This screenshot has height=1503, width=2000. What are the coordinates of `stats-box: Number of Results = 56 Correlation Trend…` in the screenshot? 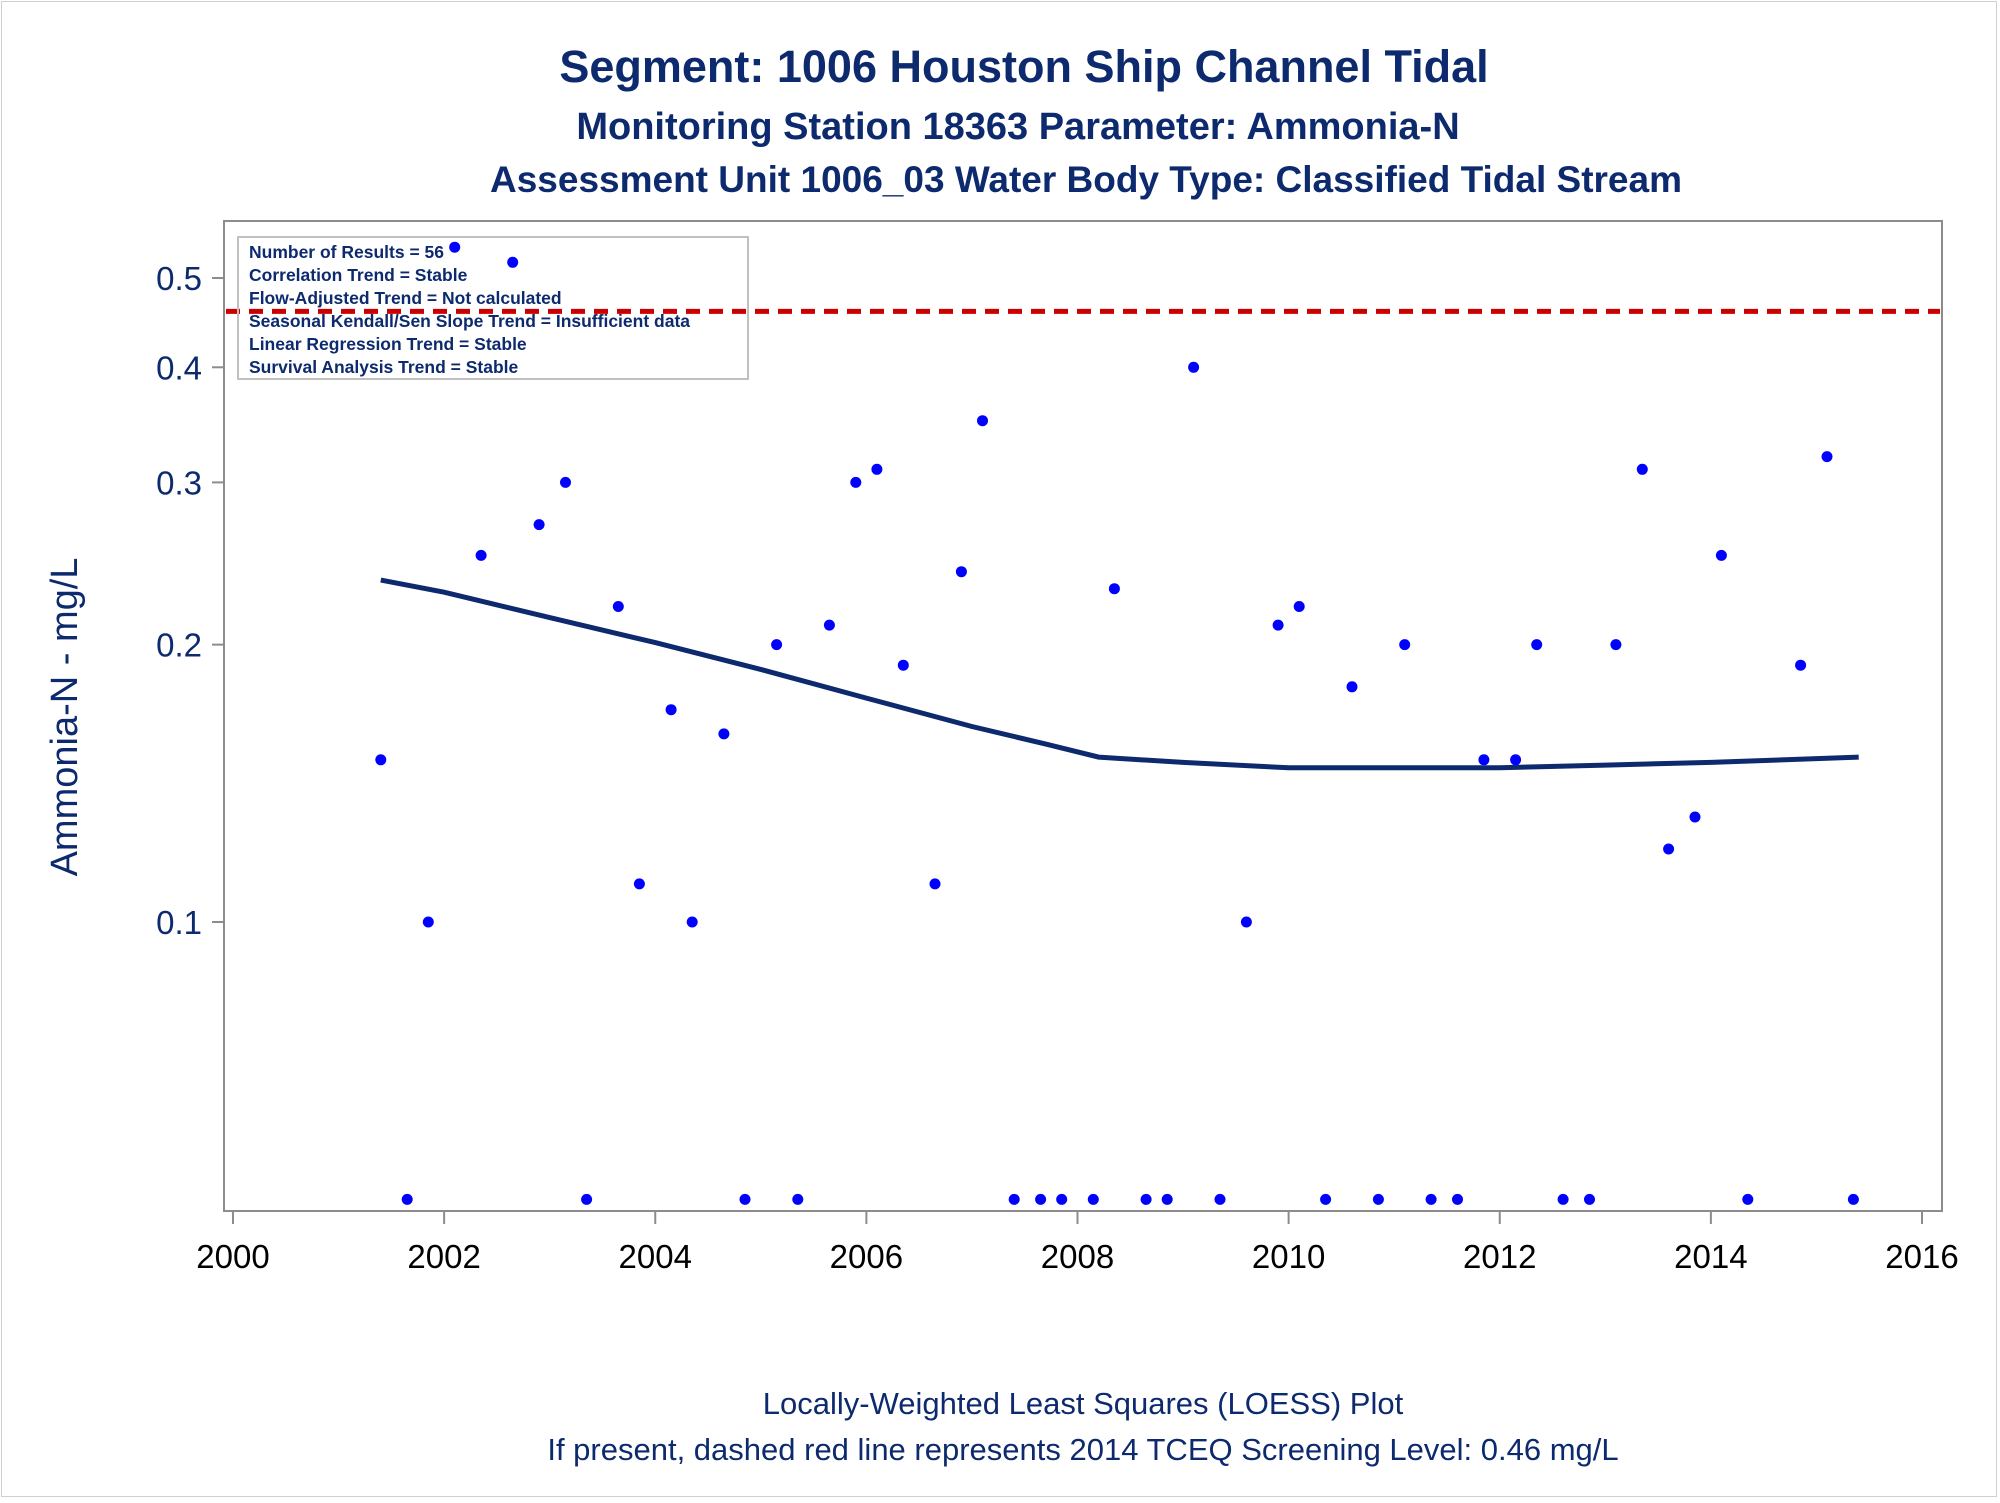 It's located at (493, 308).